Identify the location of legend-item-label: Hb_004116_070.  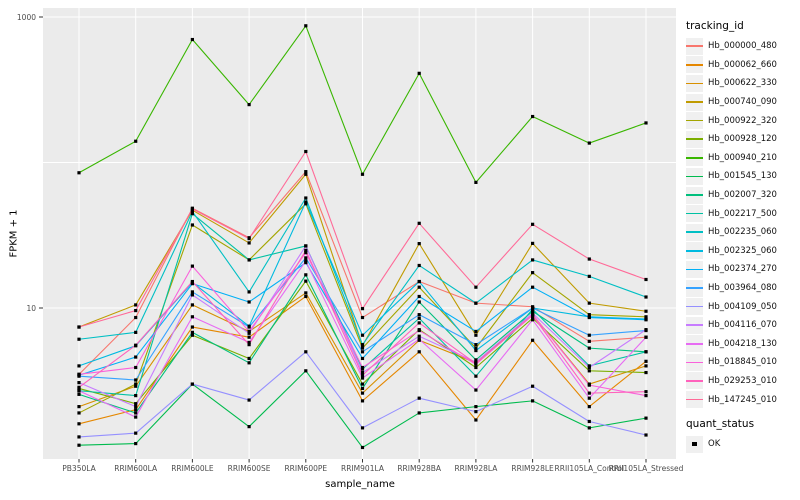
(742, 325).